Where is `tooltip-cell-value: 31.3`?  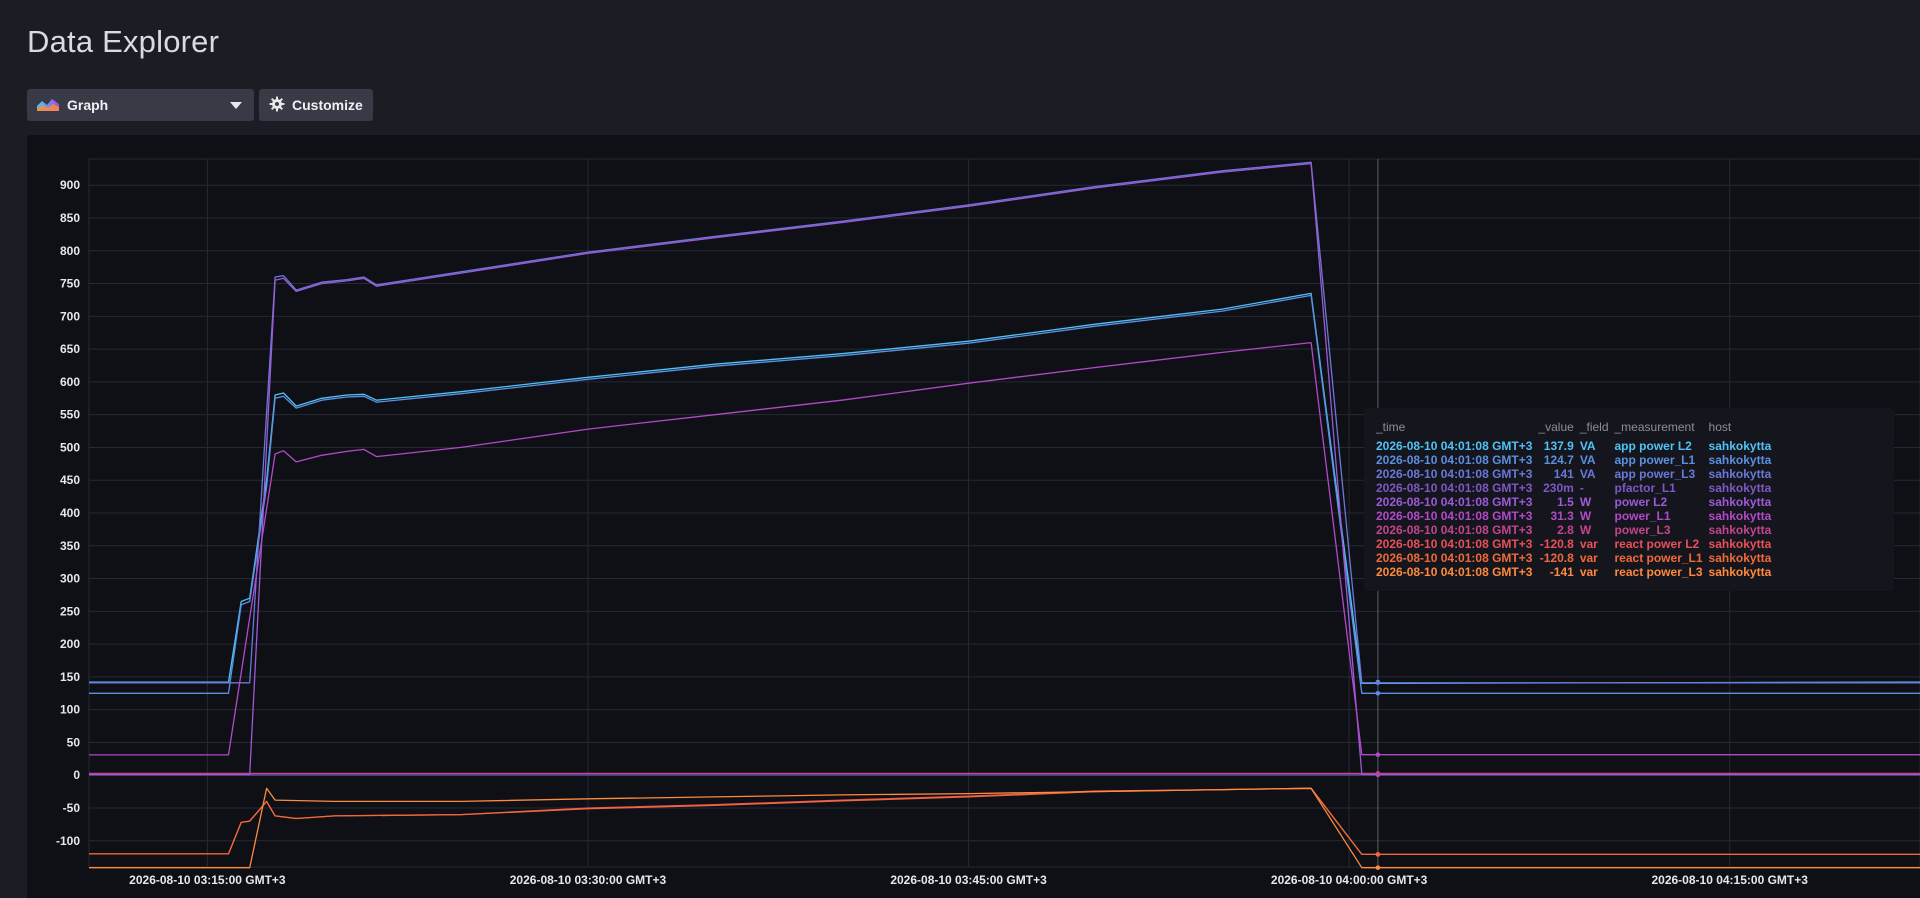
tooltip-cell-value: 31.3 is located at coordinates (1562, 516).